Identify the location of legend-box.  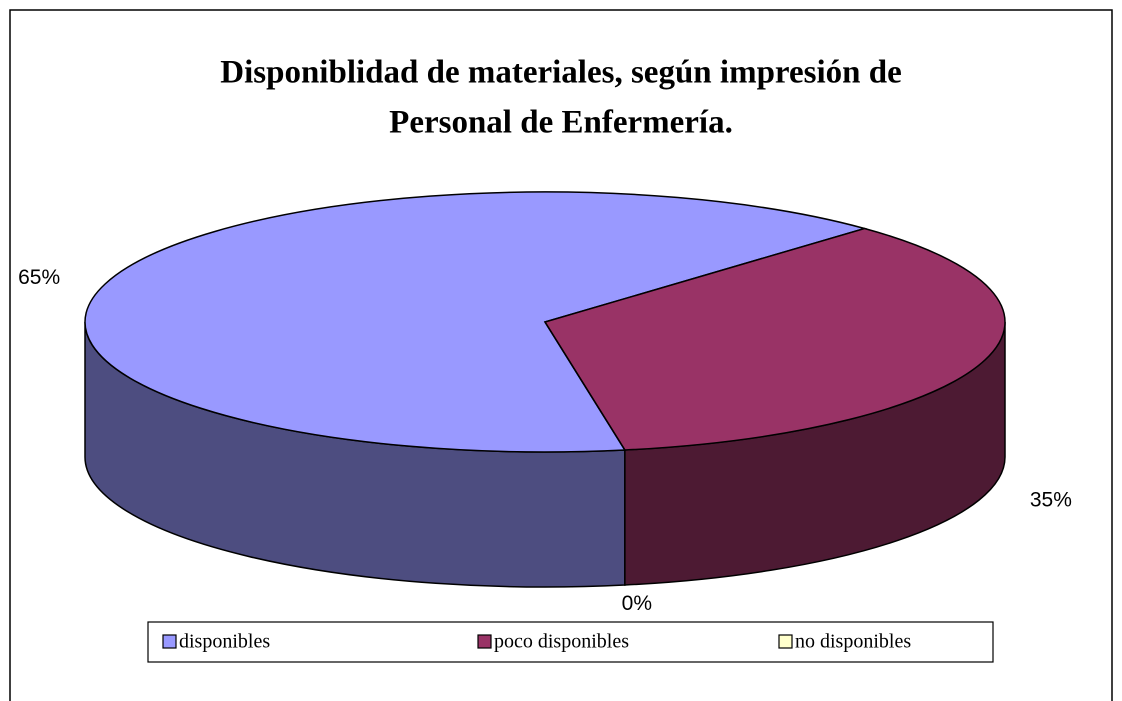
(570, 642).